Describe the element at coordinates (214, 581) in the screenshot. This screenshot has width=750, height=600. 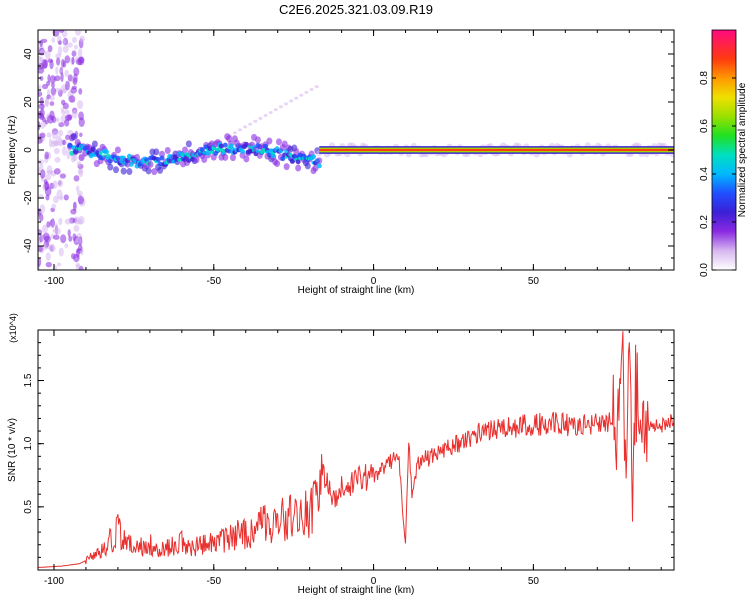
I see `x-tick-label: -50` at that location.